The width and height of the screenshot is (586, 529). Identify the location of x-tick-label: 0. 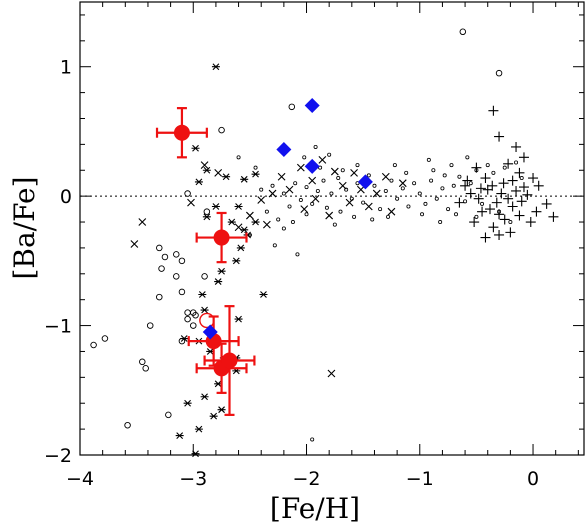
(533, 479).